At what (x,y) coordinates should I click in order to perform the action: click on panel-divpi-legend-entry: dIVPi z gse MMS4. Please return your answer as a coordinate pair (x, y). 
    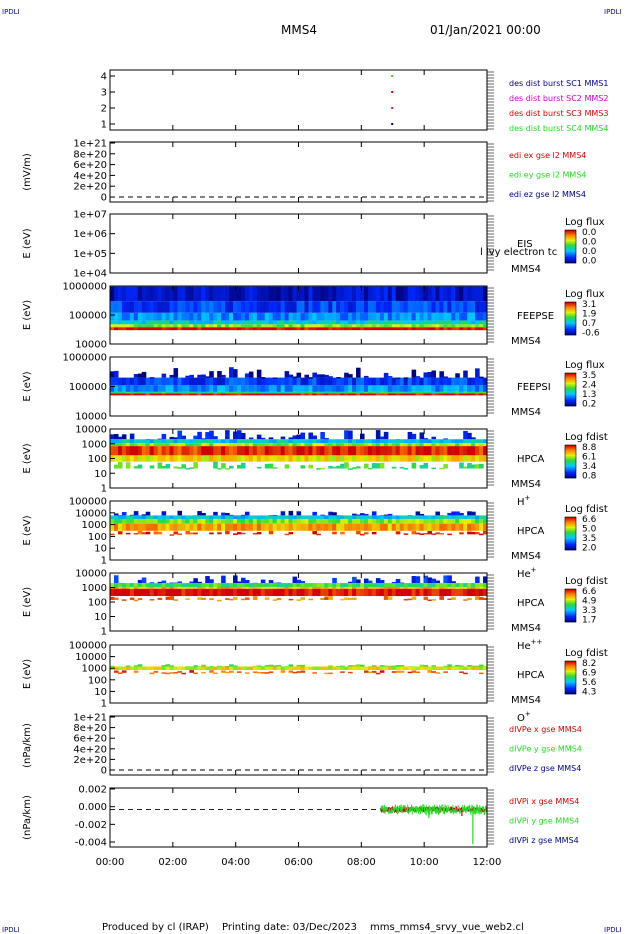
    Looking at the image, I should click on (544, 840).